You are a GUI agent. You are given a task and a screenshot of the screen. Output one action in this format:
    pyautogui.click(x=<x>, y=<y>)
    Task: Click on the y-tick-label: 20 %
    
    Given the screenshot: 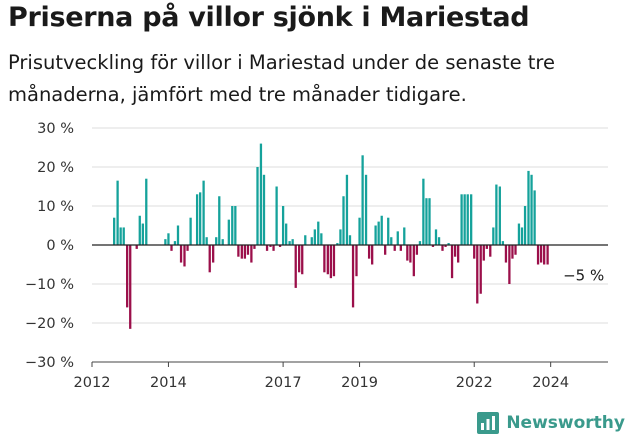 What is the action you would take?
    pyautogui.click(x=55, y=168)
    